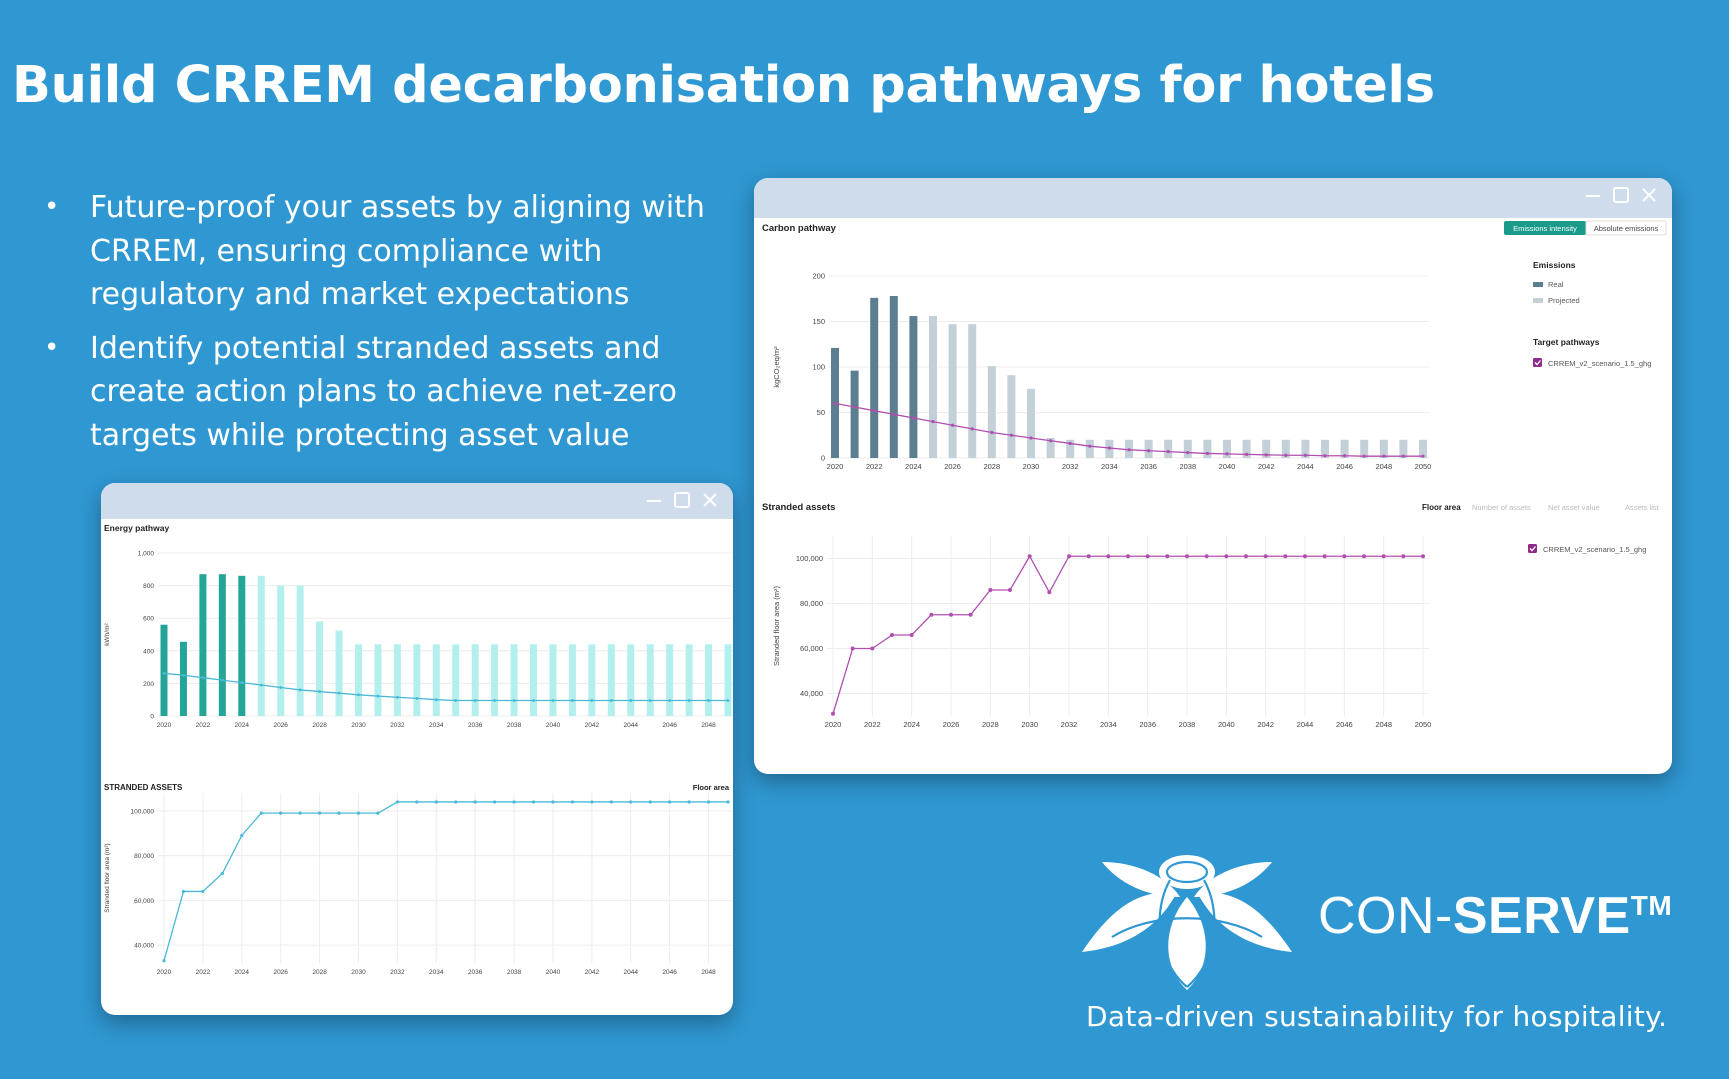 The image size is (1729, 1079). What do you see at coordinates (1495, 916) in the screenshot?
I see `brand-name: CON-SERVETM` at bounding box center [1495, 916].